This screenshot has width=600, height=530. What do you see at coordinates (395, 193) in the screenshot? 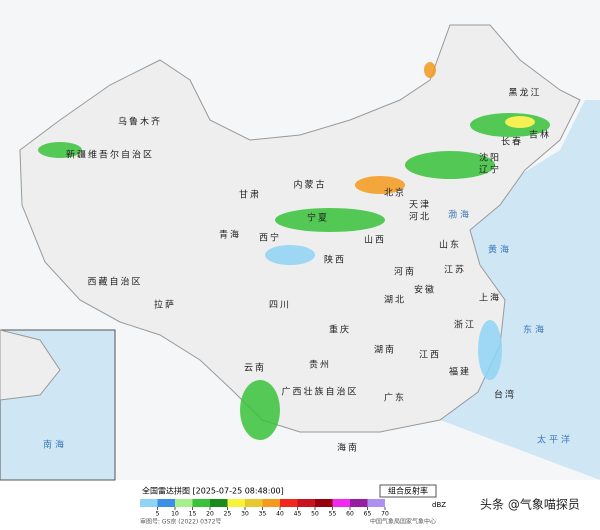
I see `region-label: 北京` at bounding box center [395, 193].